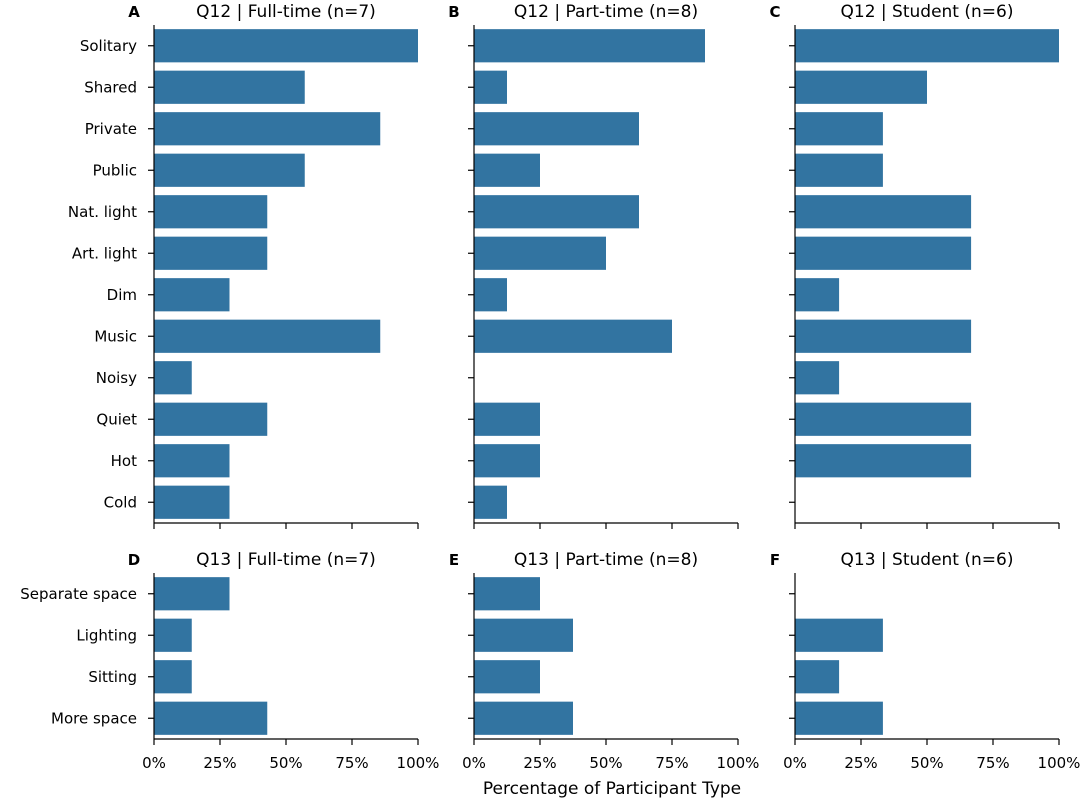 This screenshot has height=799, width=1084. Describe the element at coordinates (106, 635) in the screenshot. I see `y-tick-label: Lighting` at that location.